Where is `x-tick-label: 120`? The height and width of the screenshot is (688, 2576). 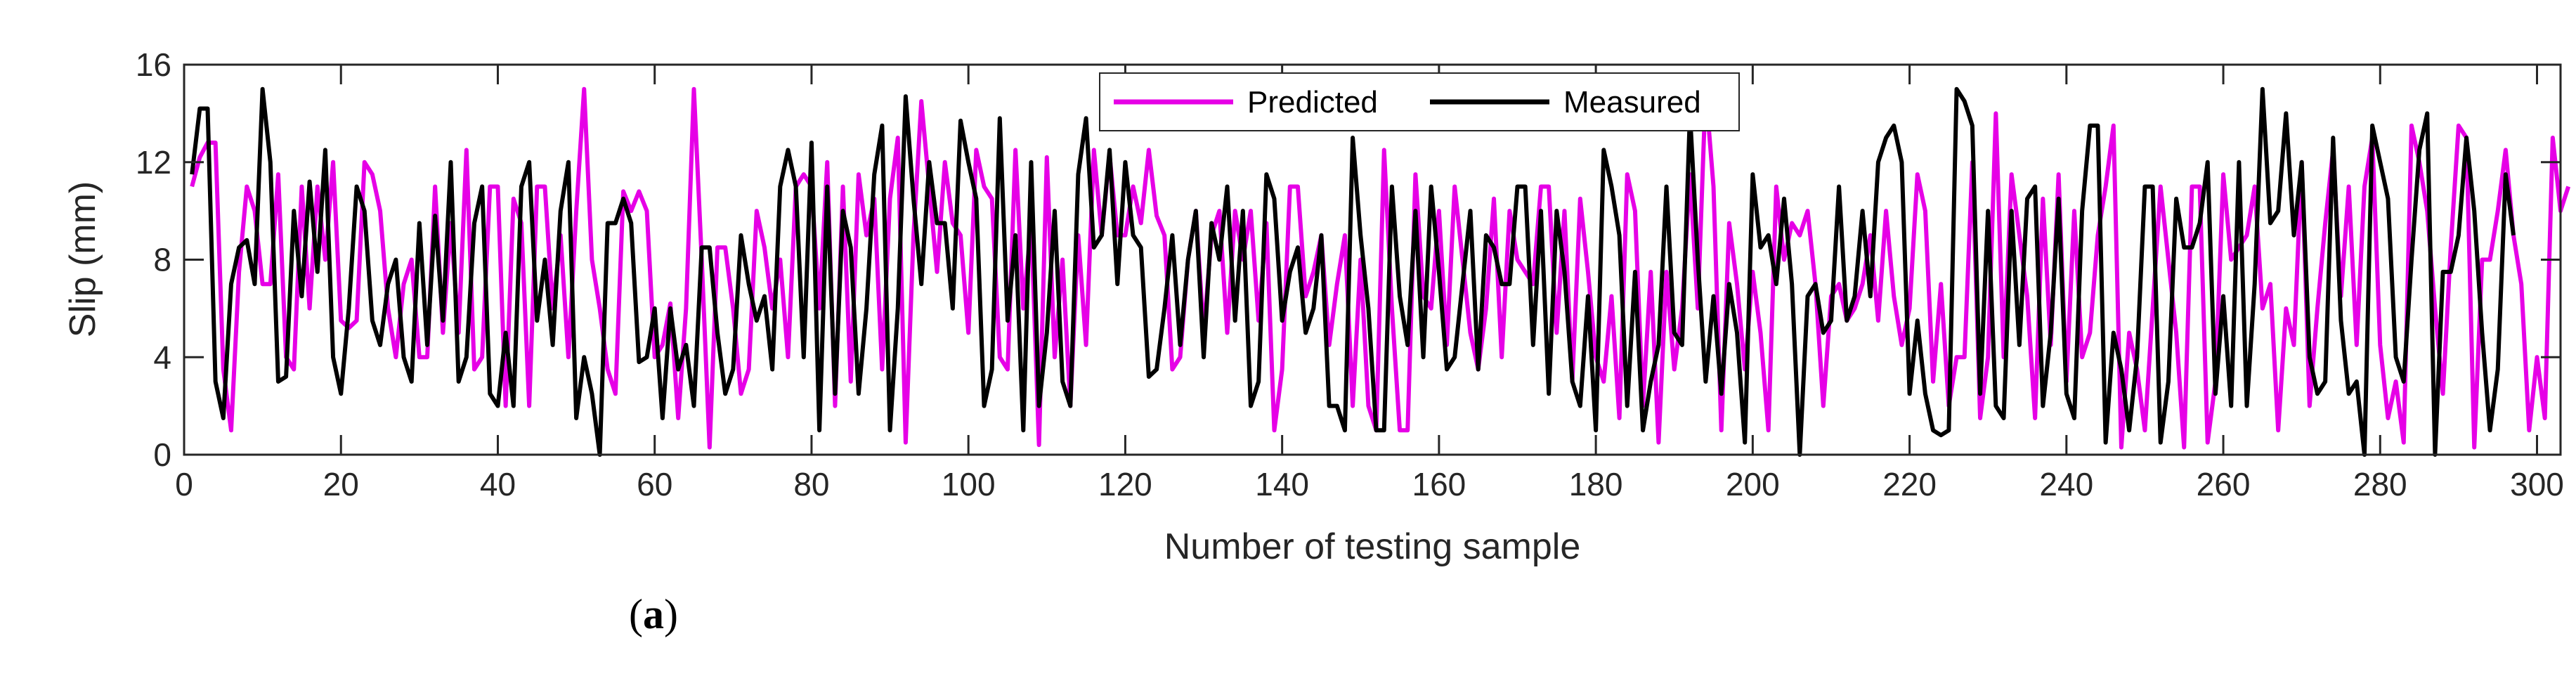
x-tick-label: 120 is located at coordinates (1125, 484).